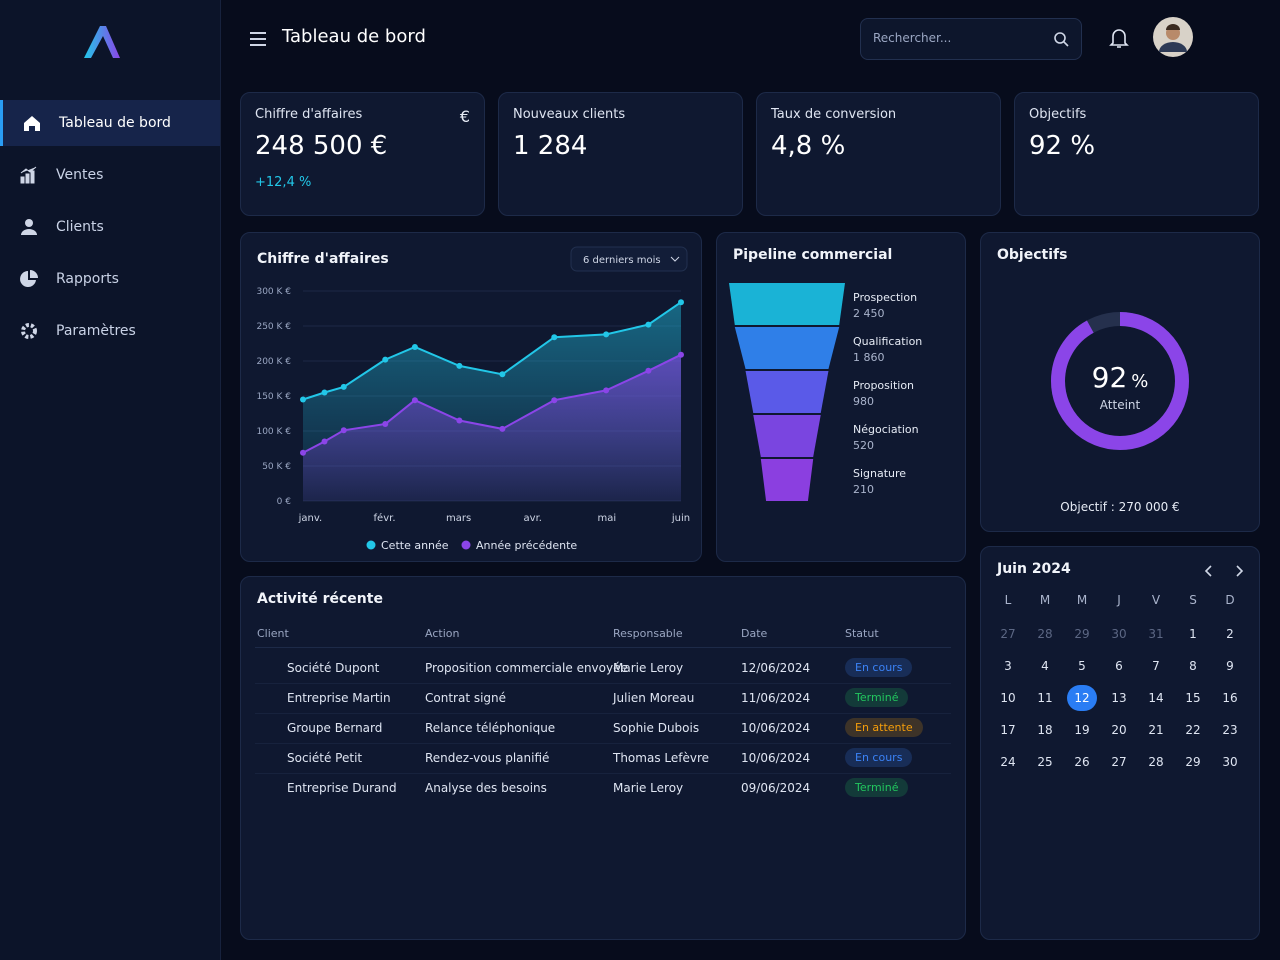  What do you see at coordinates (1082, 730) in the screenshot?
I see `day: 19` at bounding box center [1082, 730].